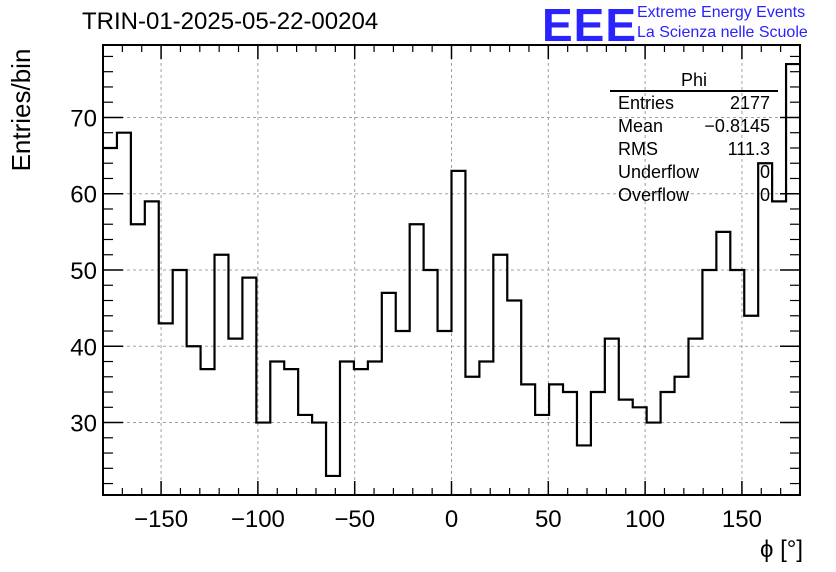 This screenshot has width=836, height=572. Describe the element at coordinates (722, 32) in the screenshot. I see `logo-line-2: La Scienza nelle Scuole` at that location.